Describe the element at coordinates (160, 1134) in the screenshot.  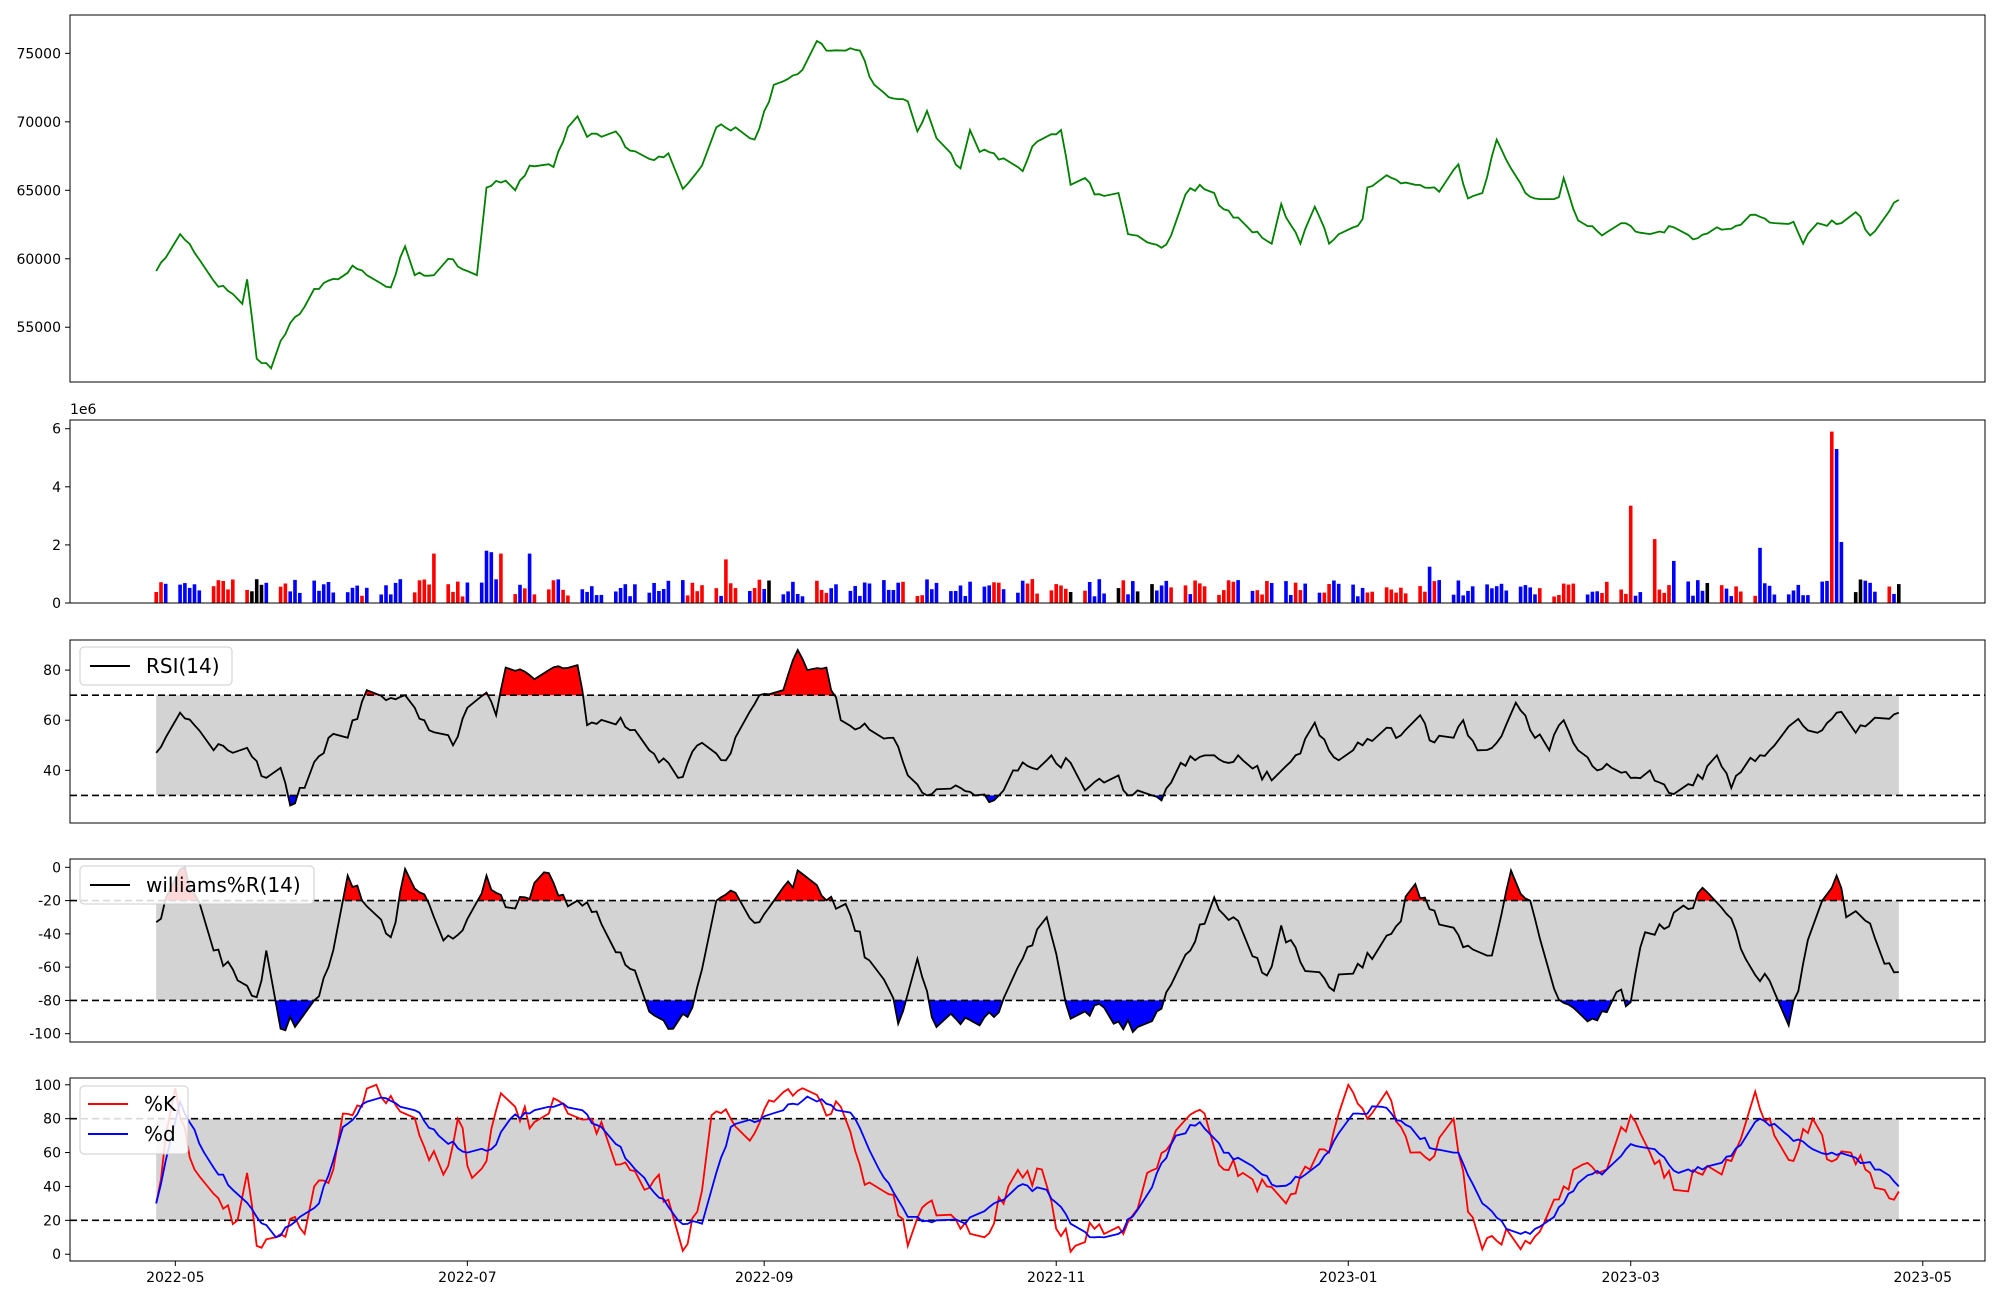
I see `d-legend-label: %d` at that location.